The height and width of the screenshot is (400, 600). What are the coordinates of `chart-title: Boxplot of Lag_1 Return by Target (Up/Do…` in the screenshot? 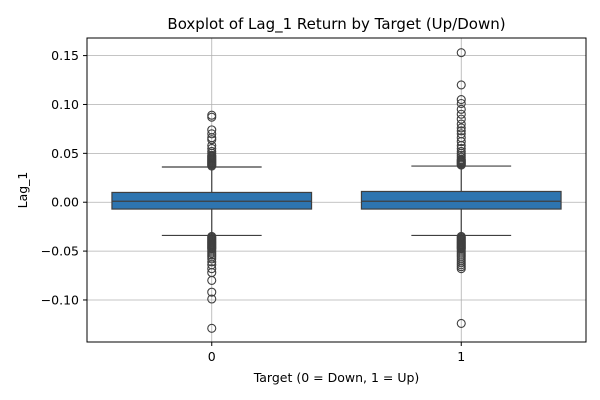 It's located at (336, 24).